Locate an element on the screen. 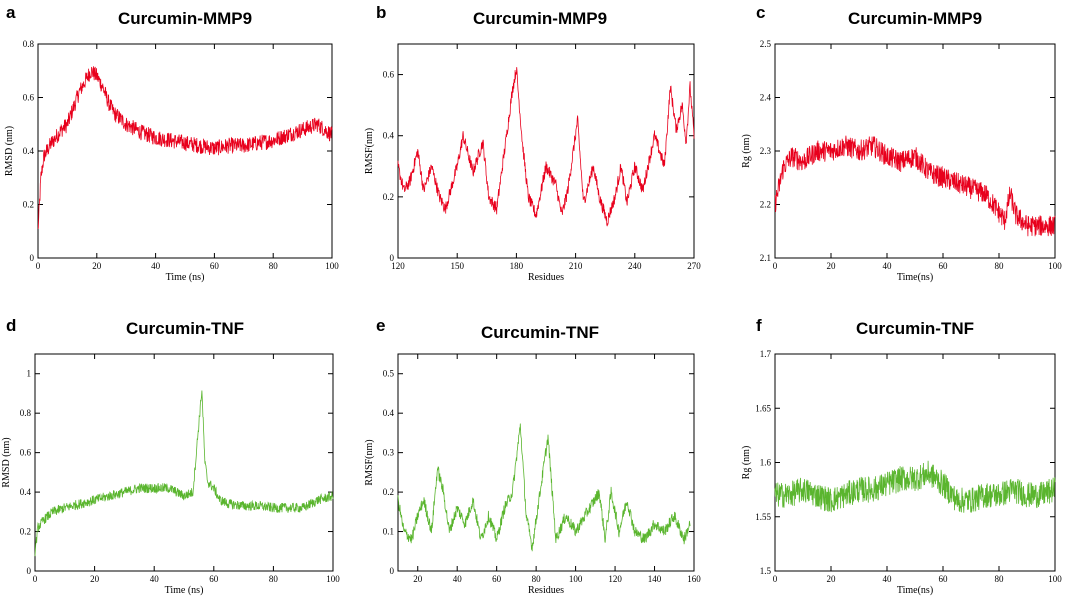  x-tick-label: 150 is located at coordinates (457, 266).